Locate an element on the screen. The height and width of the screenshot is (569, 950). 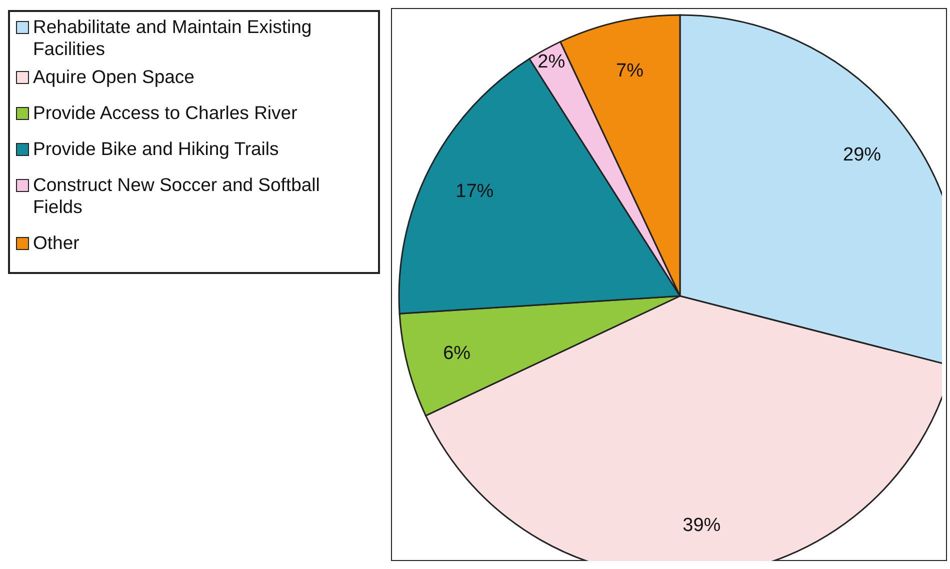
data-label: 39% is located at coordinates (701, 525).